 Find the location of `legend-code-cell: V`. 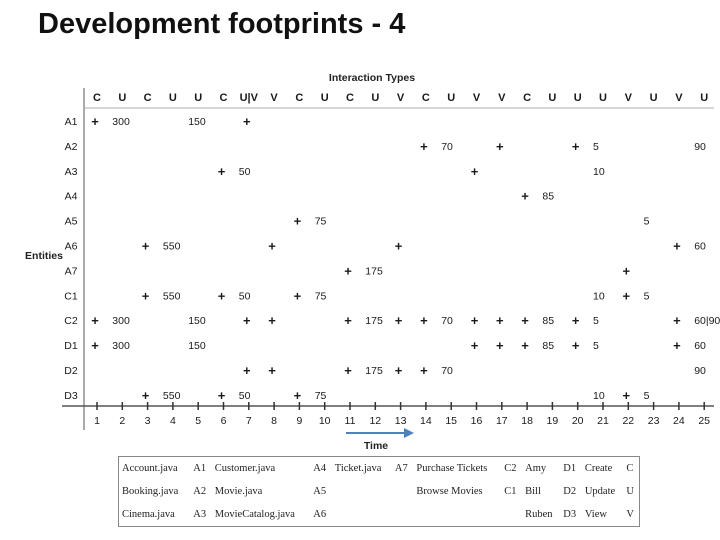

legend-code-cell: V is located at coordinates (630, 514).